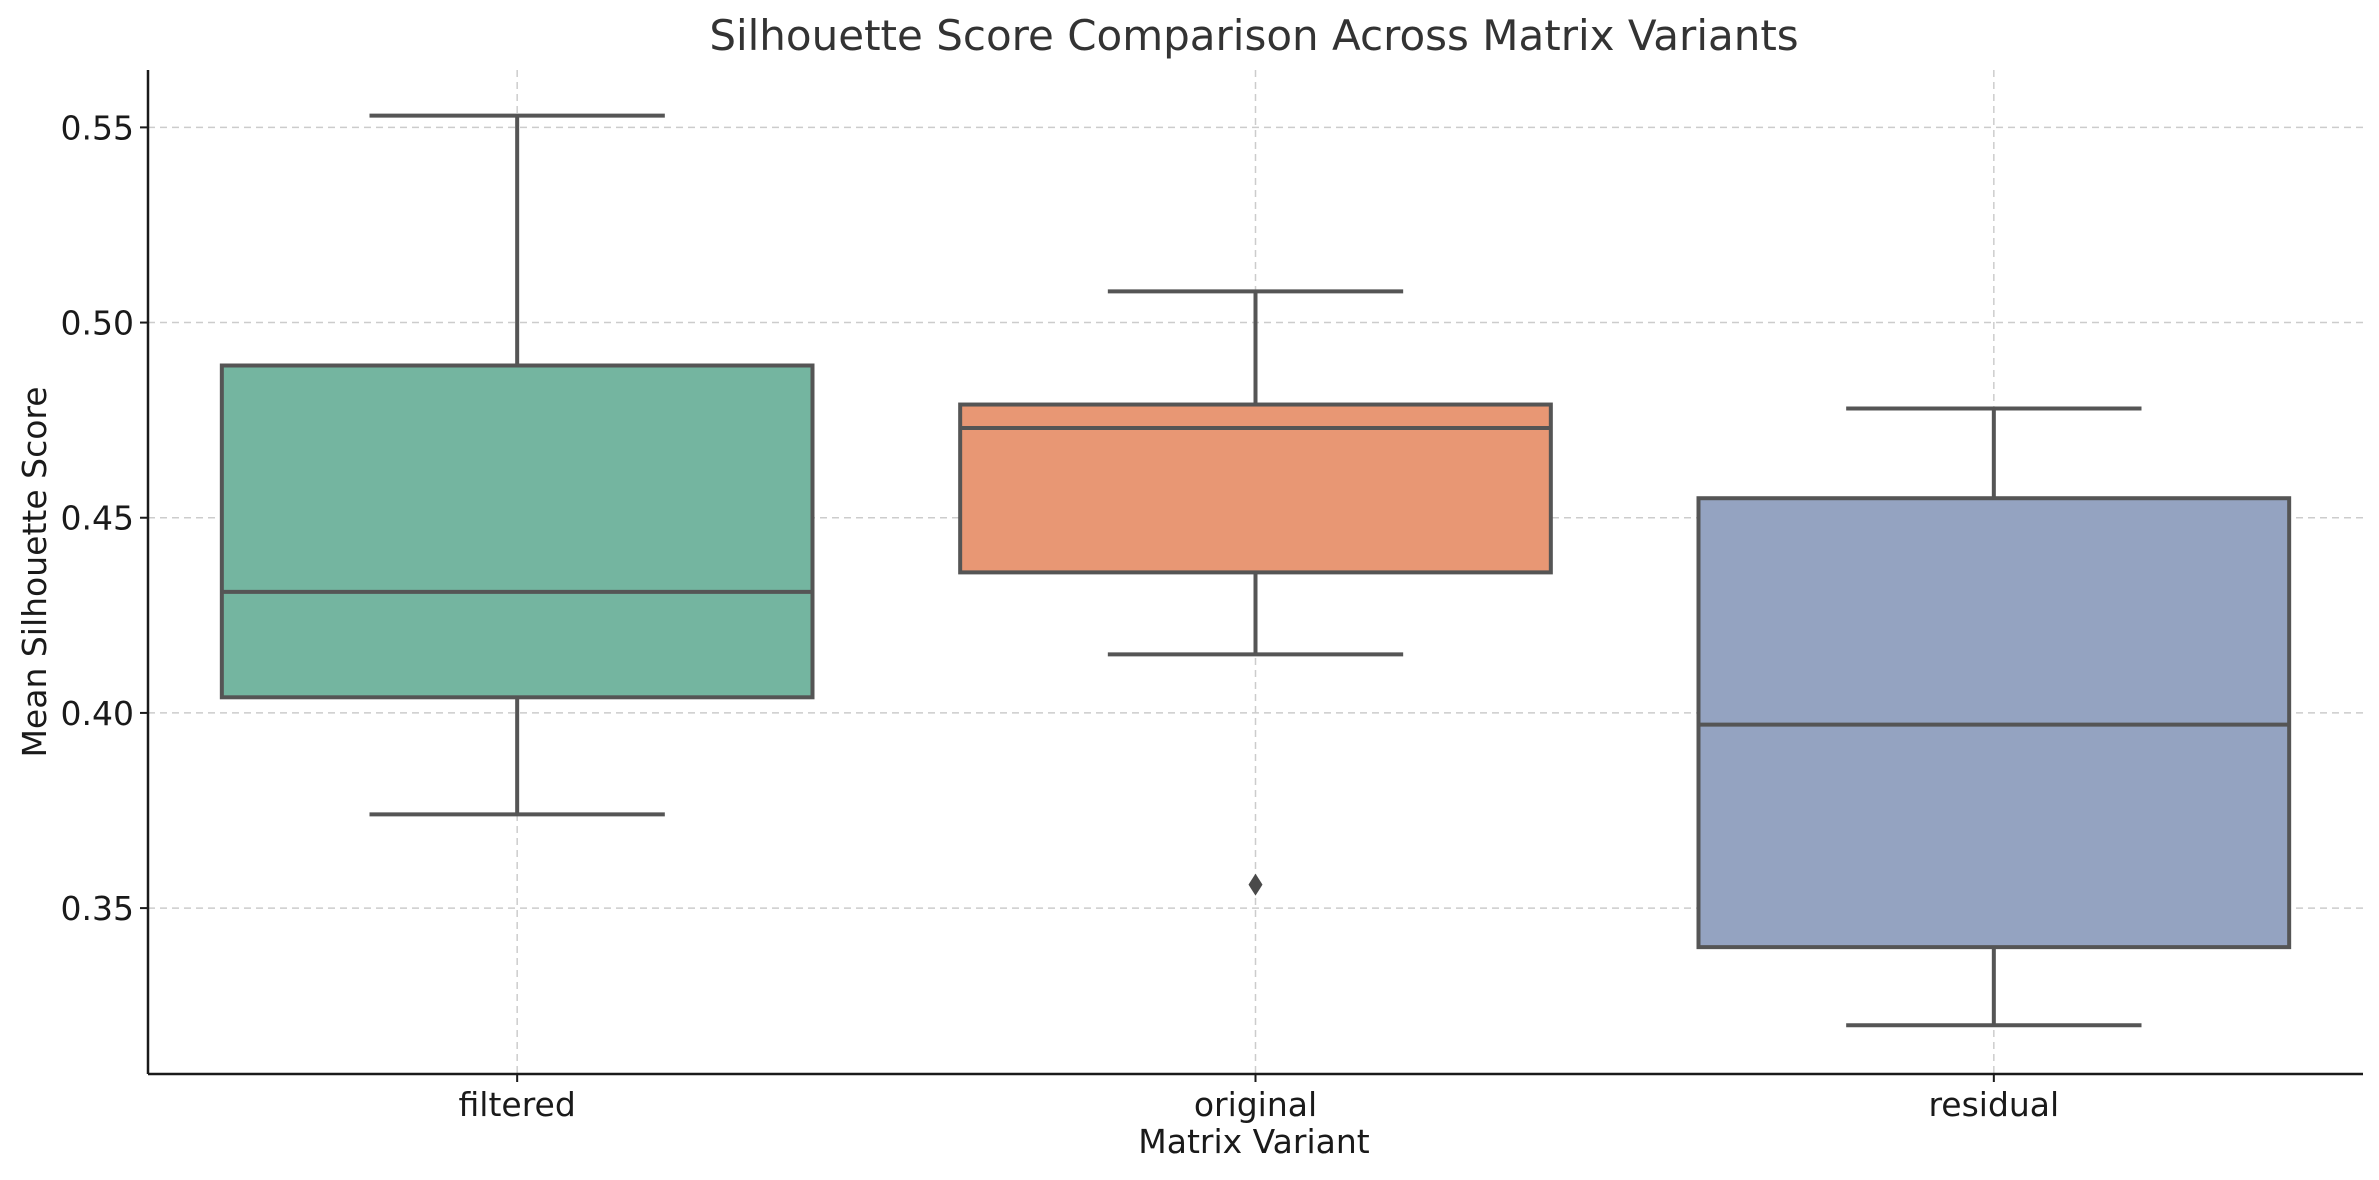 The width and height of the screenshot is (2379, 1180). I want to click on y-tick-label: 0.50, so click(97, 323).